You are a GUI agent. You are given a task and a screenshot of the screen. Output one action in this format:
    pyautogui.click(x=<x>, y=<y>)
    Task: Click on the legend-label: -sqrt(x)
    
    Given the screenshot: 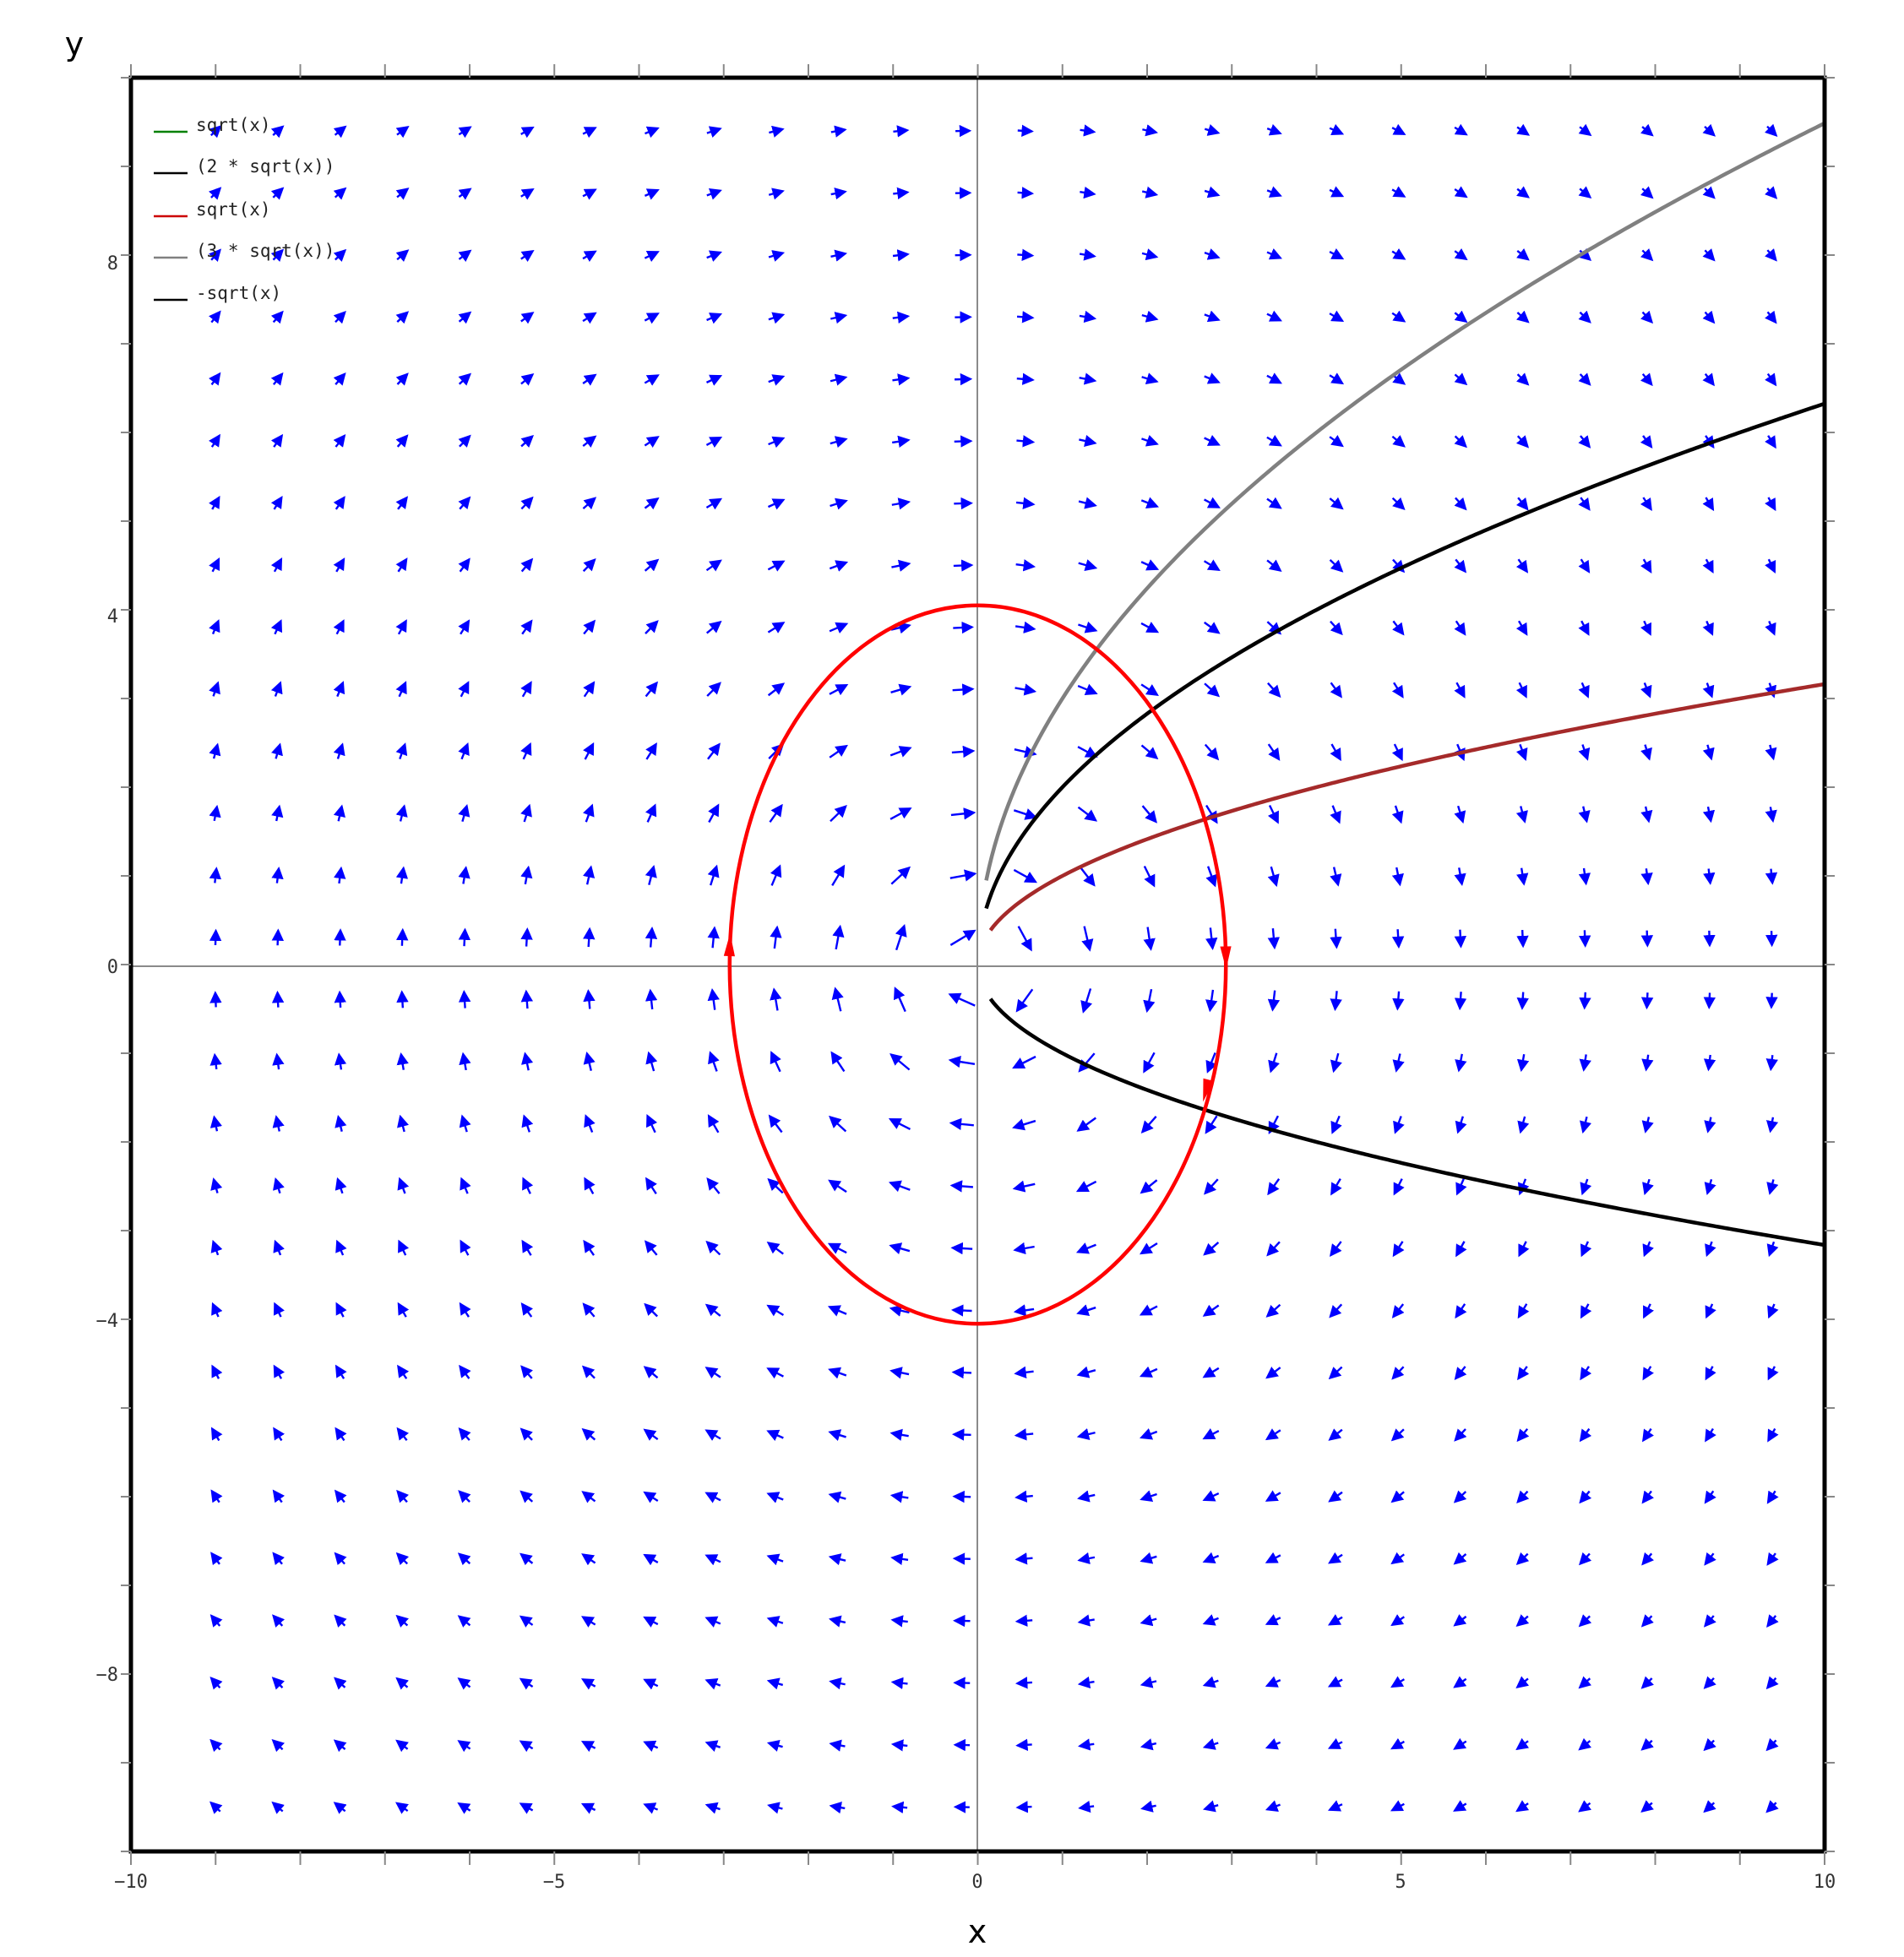 What is the action you would take?
    pyautogui.click(x=239, y=293)
    